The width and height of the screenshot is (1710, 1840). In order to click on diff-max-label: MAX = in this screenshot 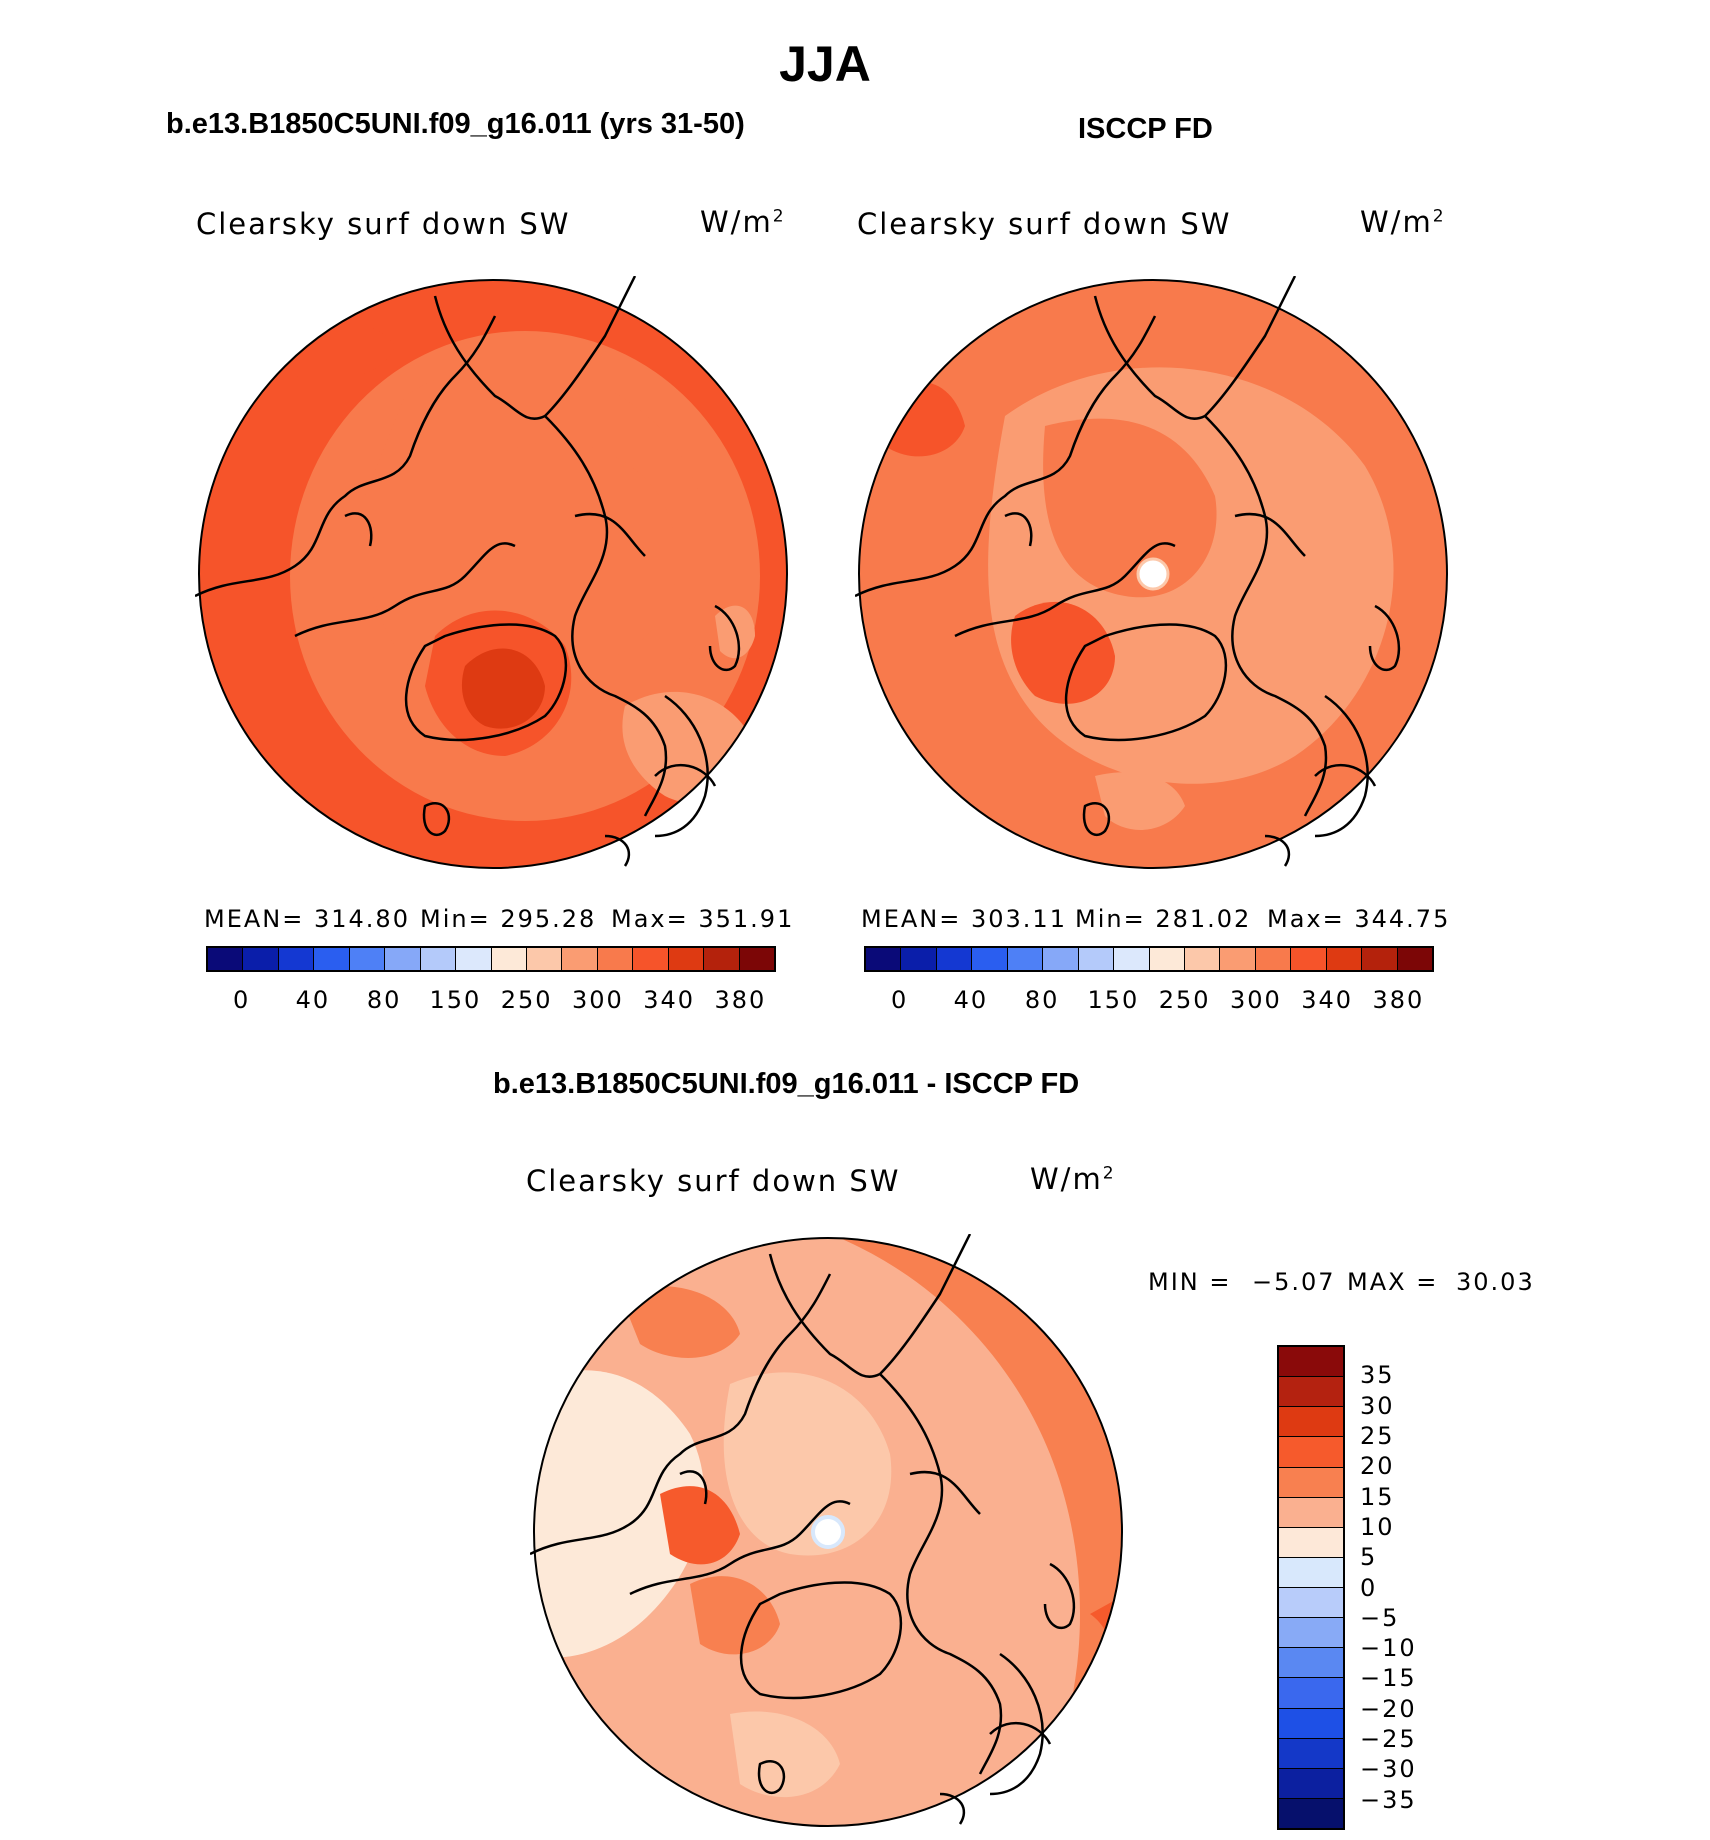, I will do `click(1393, 1282)`.